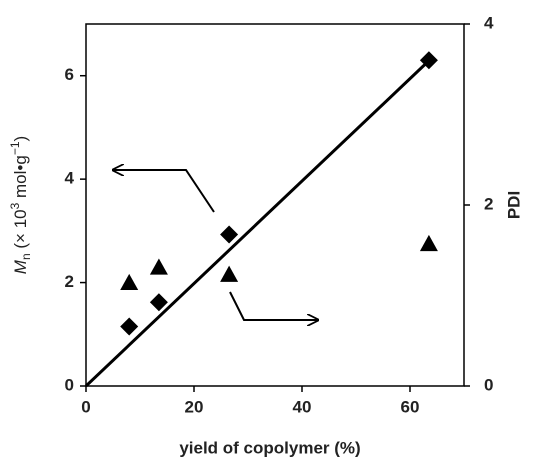 Image resolution: width=539 pixels, height=463 pixels. I want to click on arrow-right, so click(273, 305).